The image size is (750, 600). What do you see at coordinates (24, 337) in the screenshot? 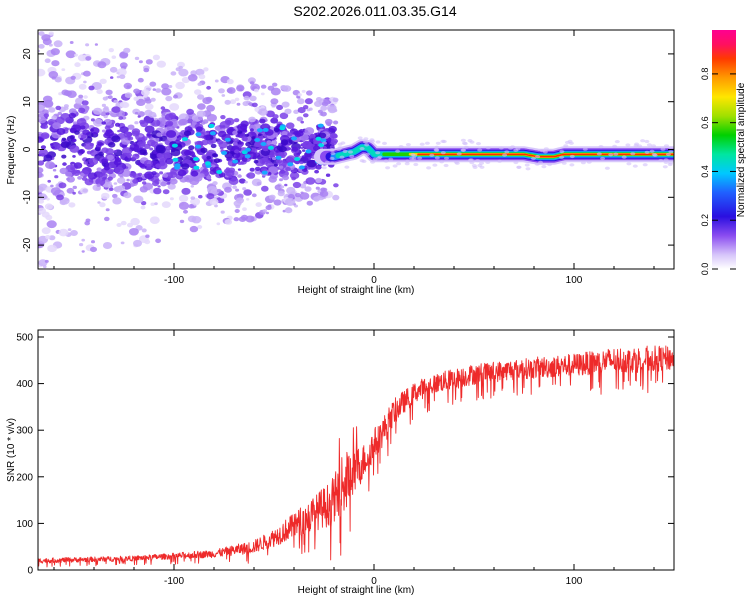
I see `snr-y-tick-label: 500` at bounding box center [24, 337].